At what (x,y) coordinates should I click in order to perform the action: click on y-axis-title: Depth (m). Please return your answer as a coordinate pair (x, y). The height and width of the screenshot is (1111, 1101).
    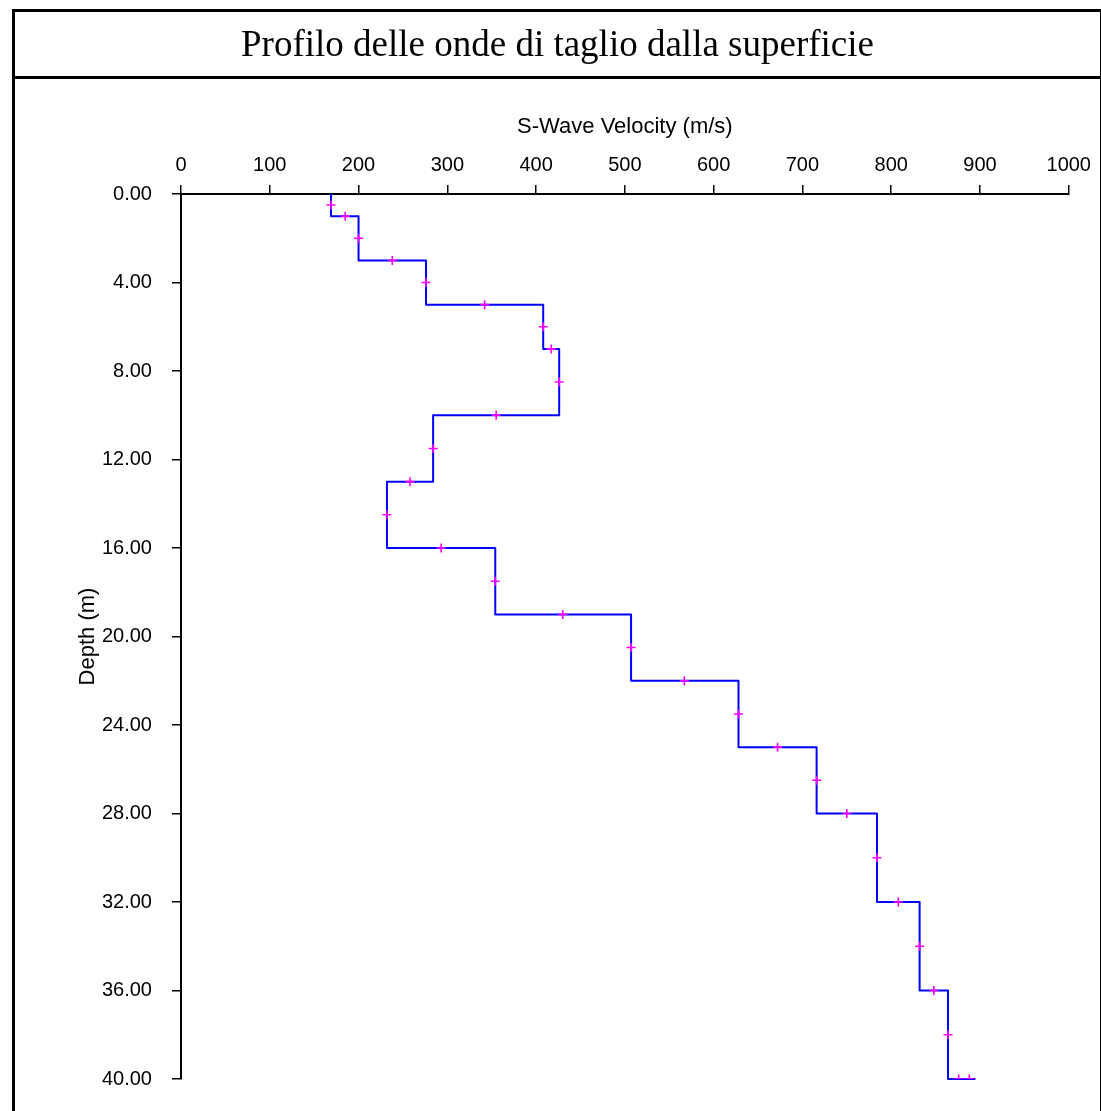
    Looking at the image, I should click on (87, 636).